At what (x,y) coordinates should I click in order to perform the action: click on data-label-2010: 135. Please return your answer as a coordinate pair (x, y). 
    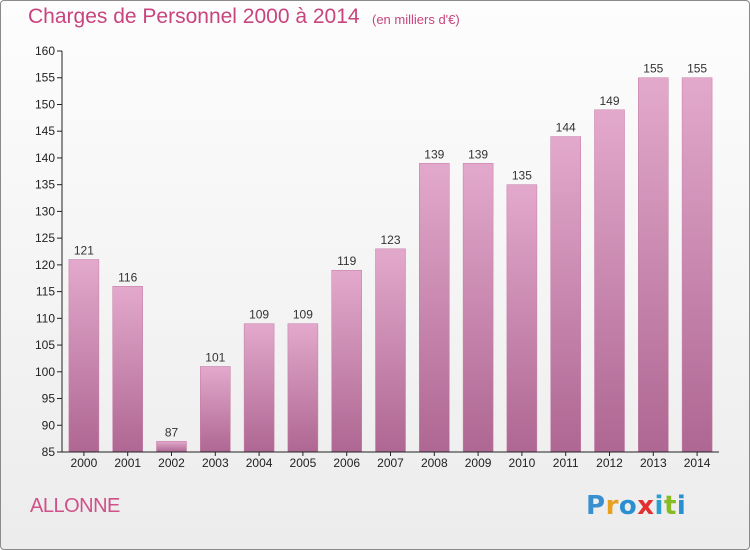
    Looking at the image, I should click on (522, 176).